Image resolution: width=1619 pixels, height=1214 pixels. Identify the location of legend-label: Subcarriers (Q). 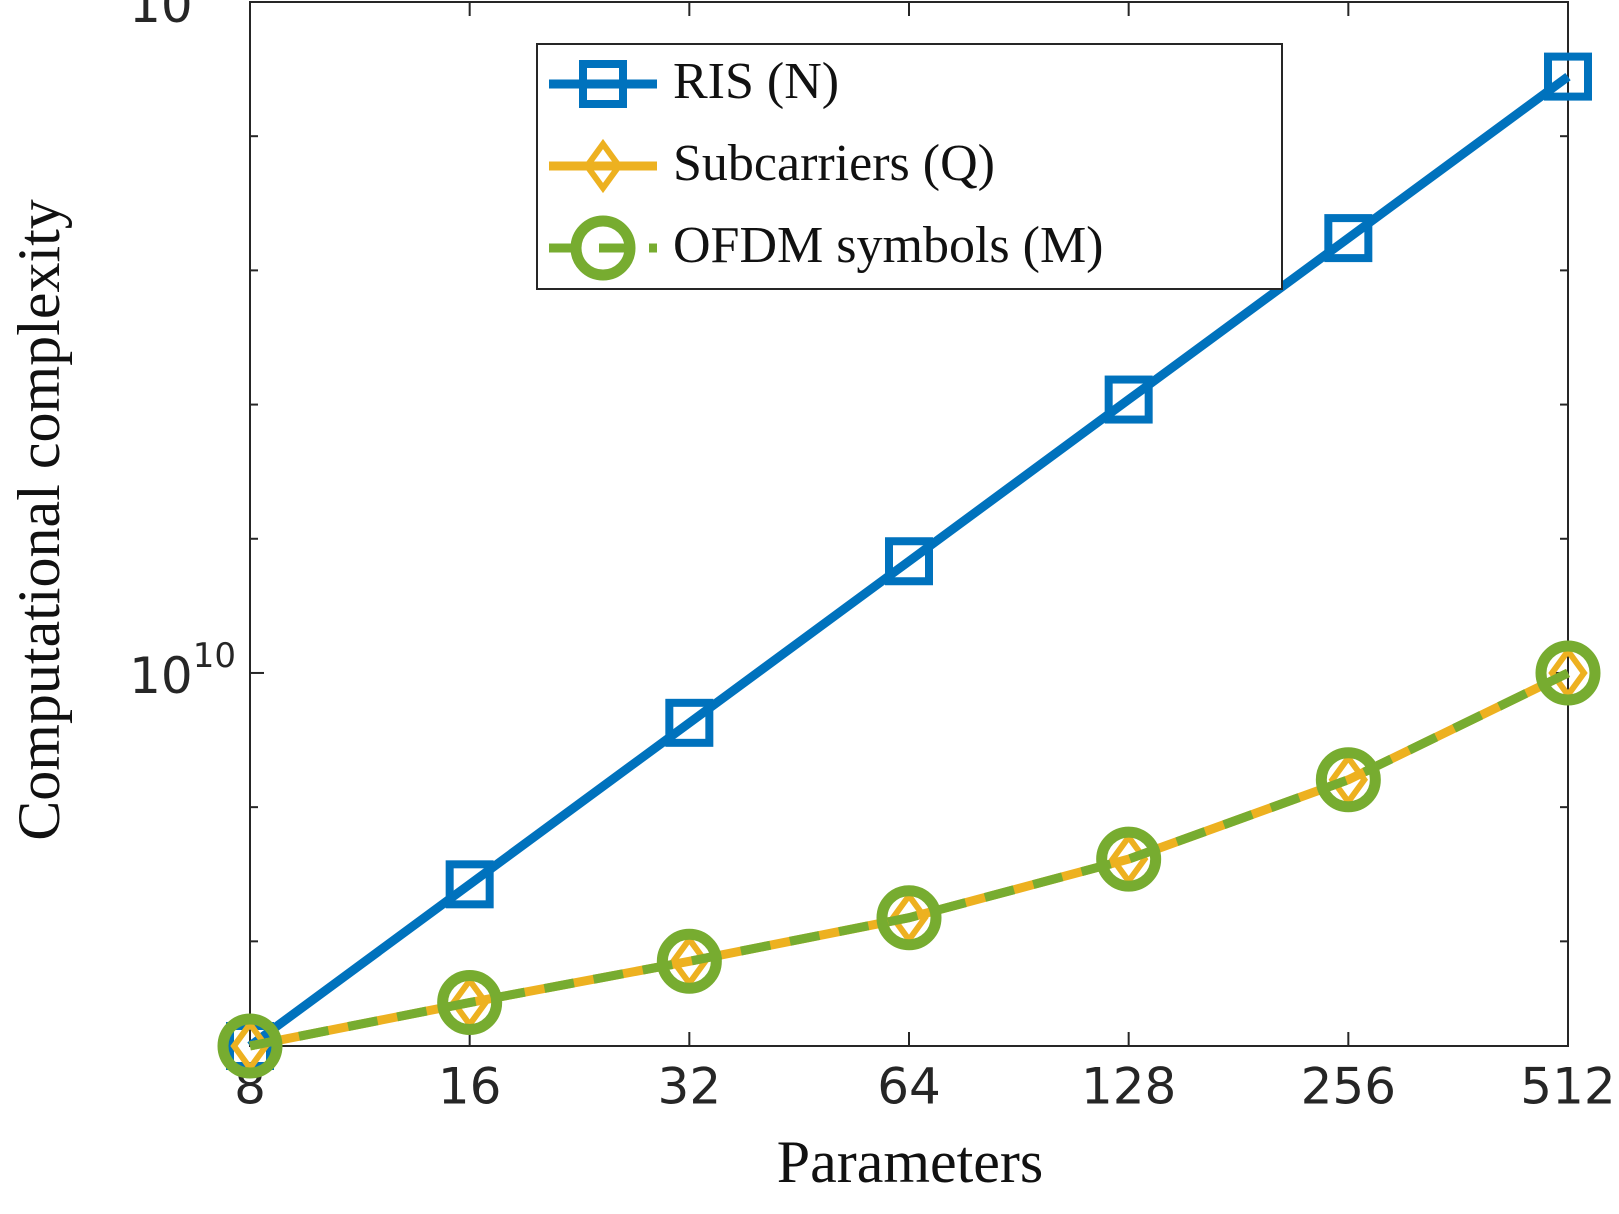
(834, 163).